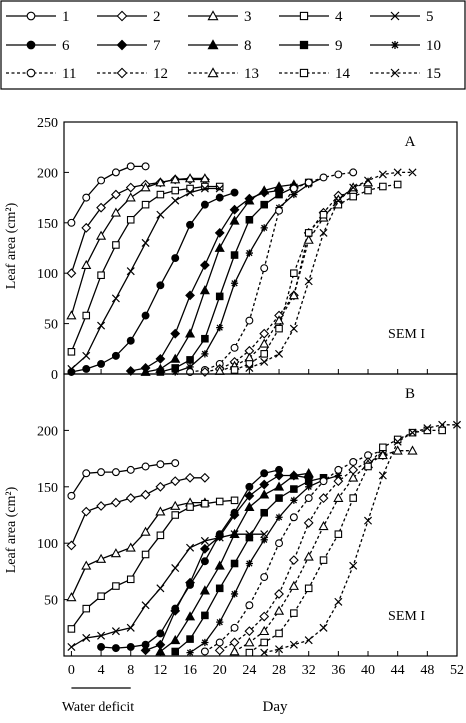 The height and width of the screenshot is (723, 466). I want to click on x-tick-label: 12, so click(160, 670).